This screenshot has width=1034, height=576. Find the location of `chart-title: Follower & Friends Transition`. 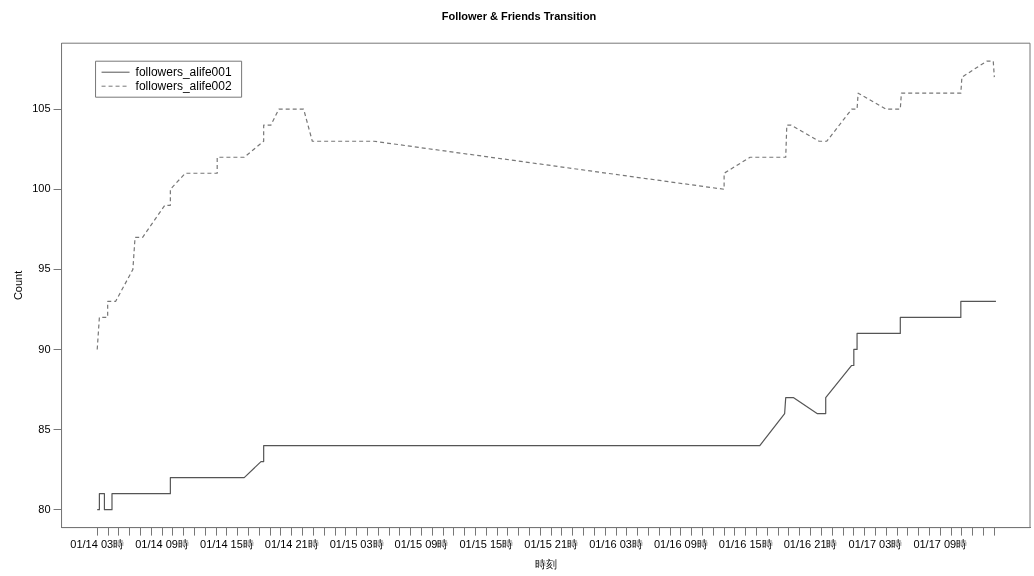

chart-title: Follower & Friends Transition is located at coordinates (519, 15).